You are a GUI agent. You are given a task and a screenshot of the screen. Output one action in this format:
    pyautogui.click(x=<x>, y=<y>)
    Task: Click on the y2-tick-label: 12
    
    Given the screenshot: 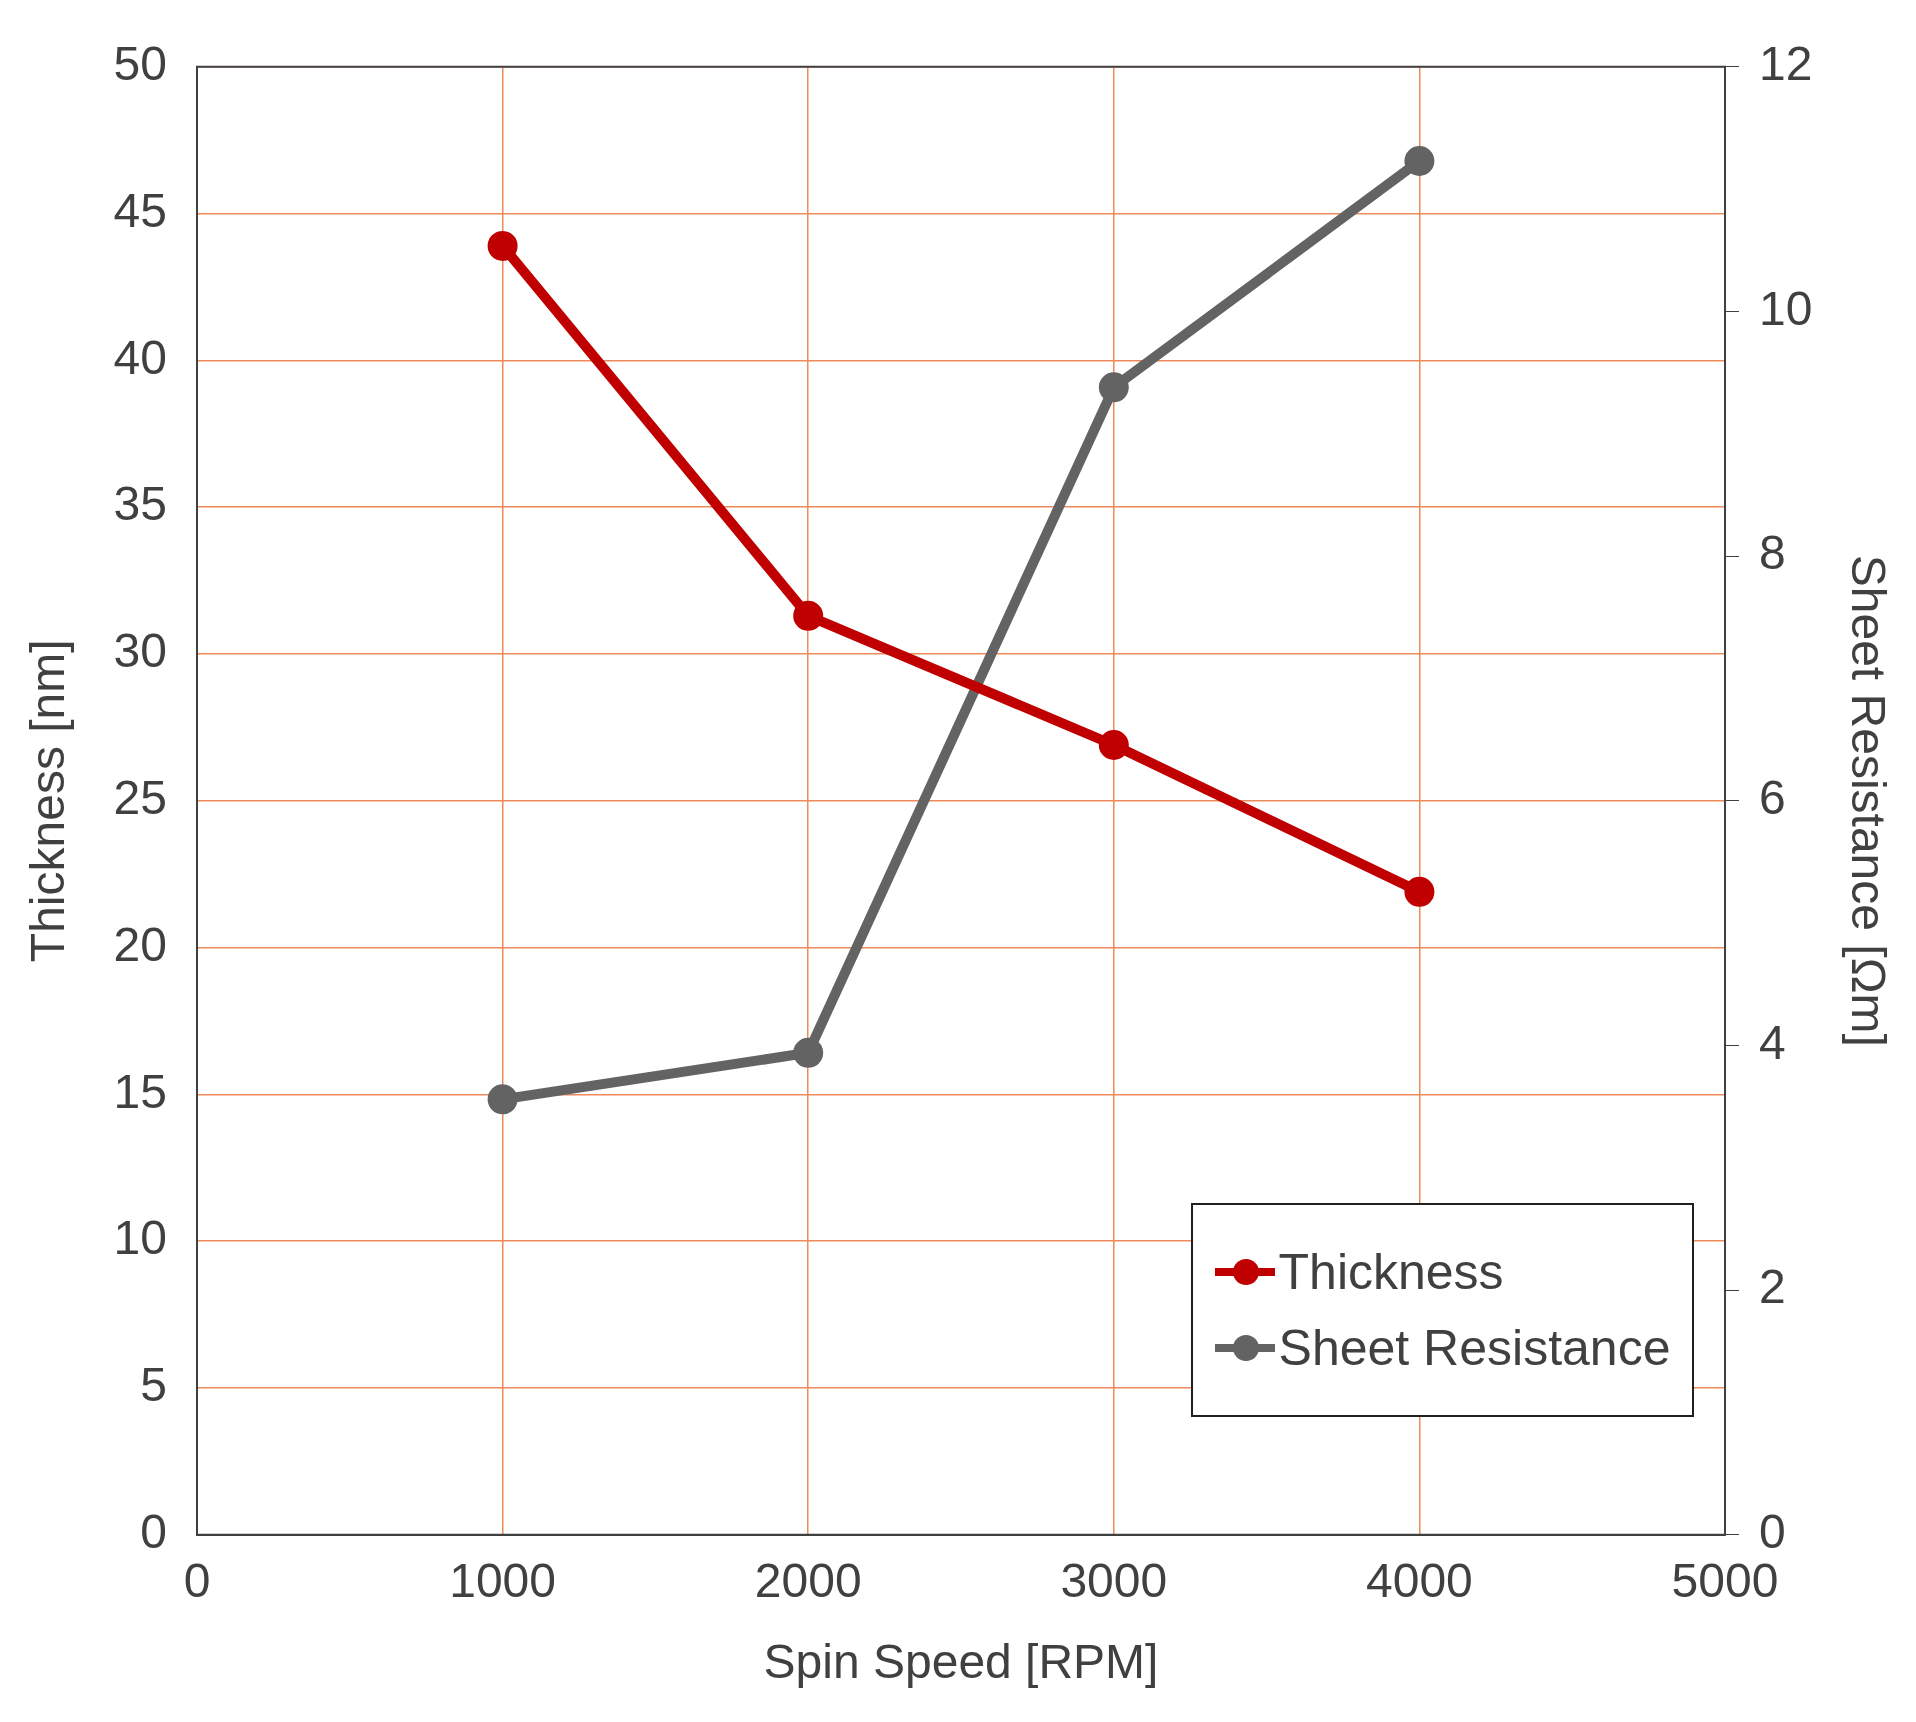 What is the action you would take?
    pyautogui.click(x=1786, y=64)
    